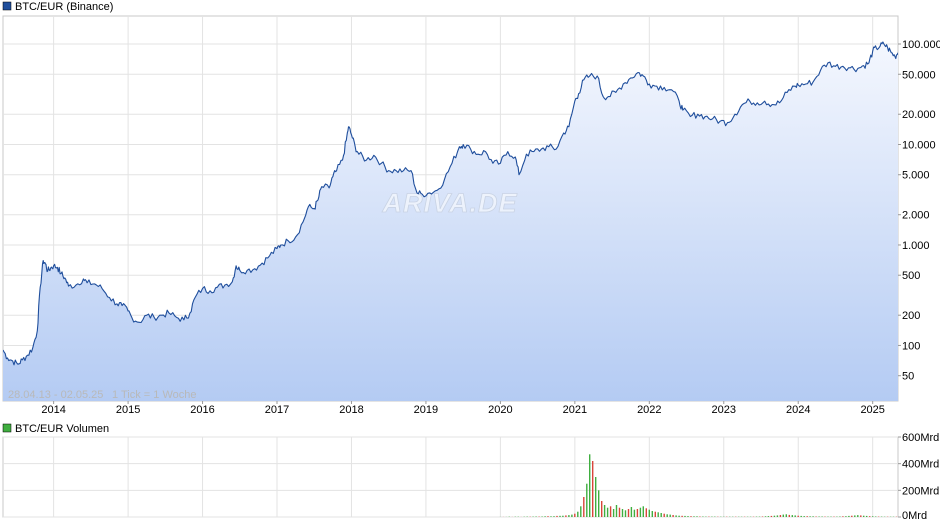 The width and height of the screenshot is (940, 526). Describe the element at coordinates (872, 410) in the screenshot. I see `price-x-tick-label: 2025` at that location.